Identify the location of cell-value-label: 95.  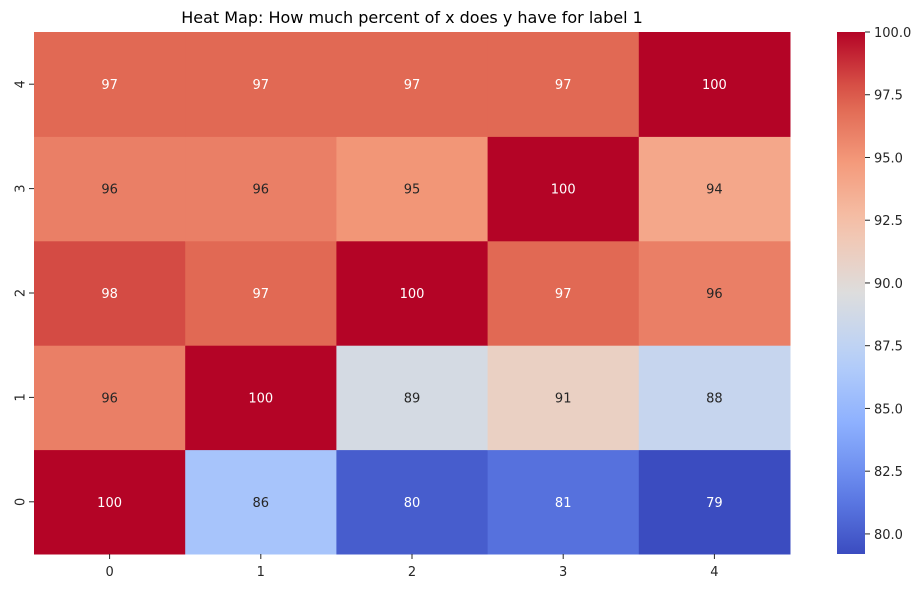
(412, 190).